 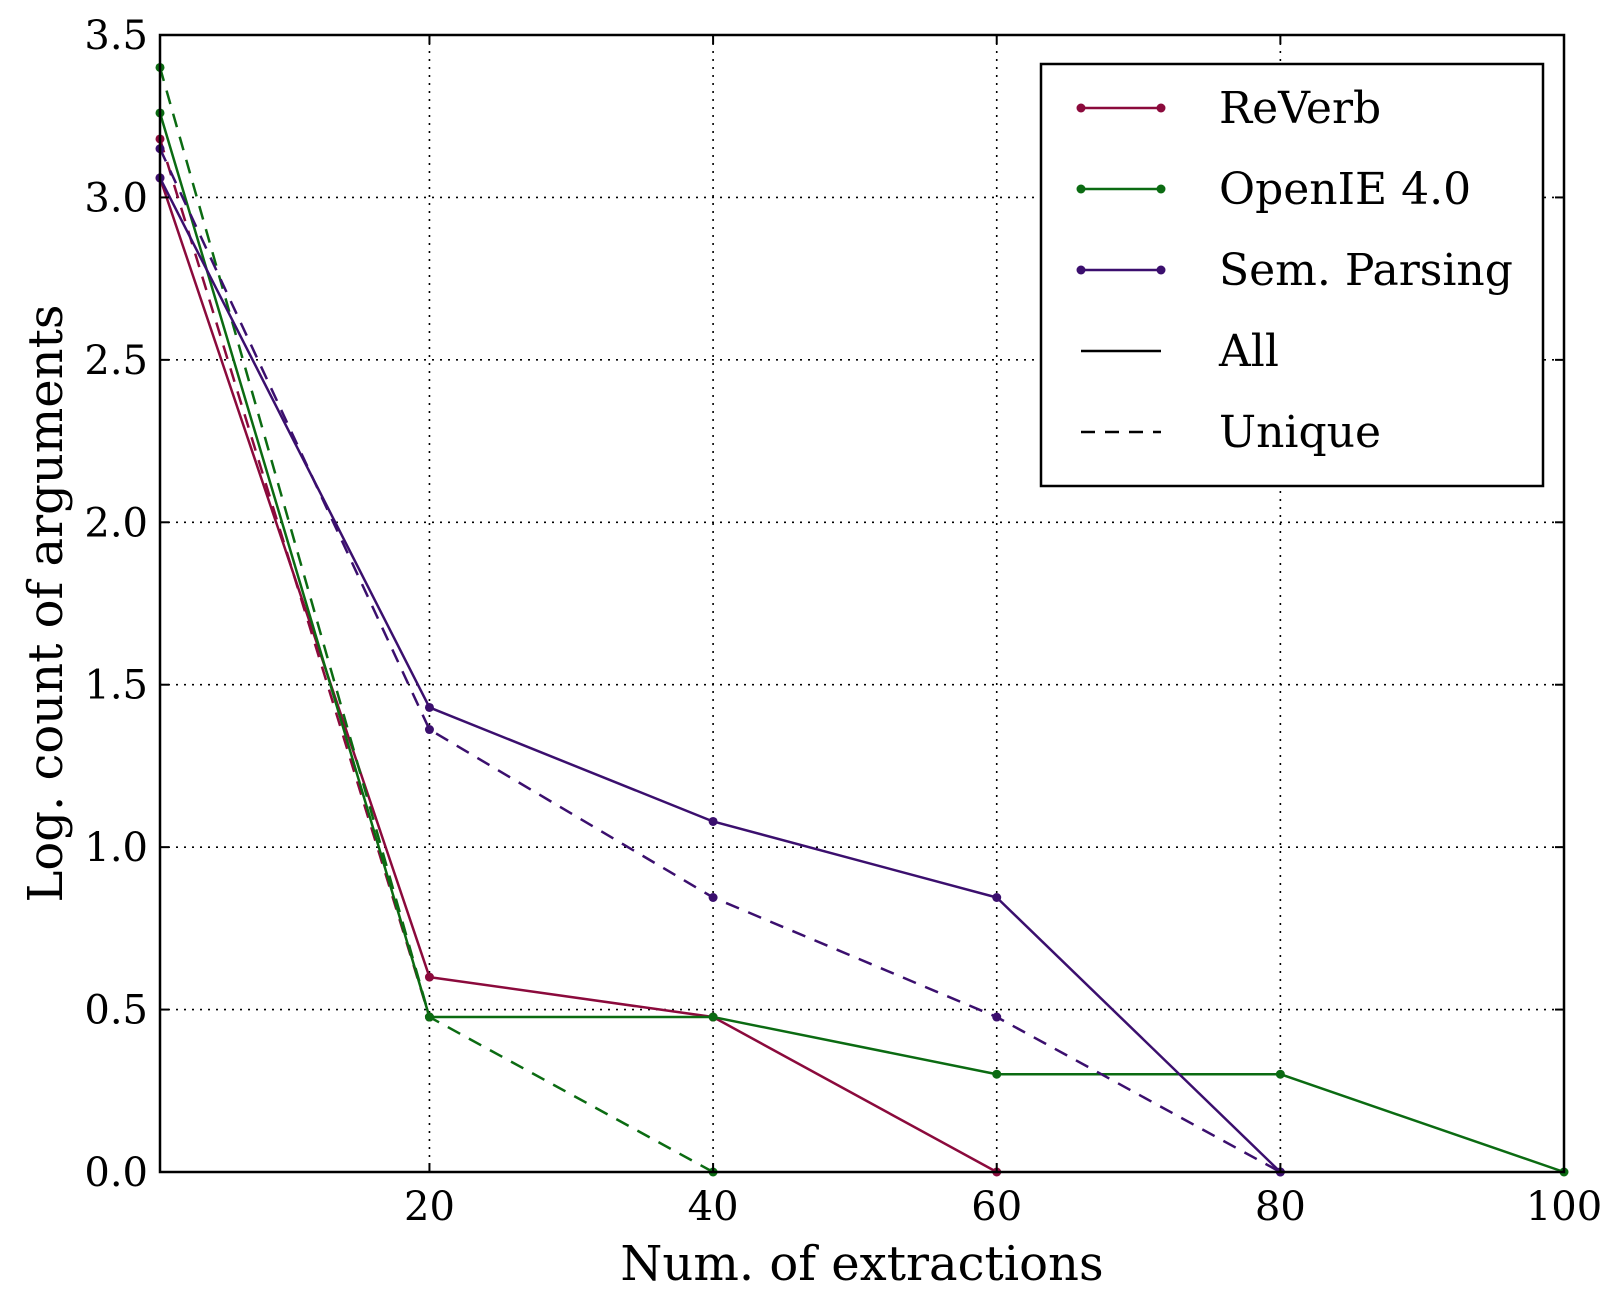 What do you see at coordinates (1564, 1207) in the screenshot?
I see `x-tick-label: 100` at bounding box center [1564, 1207].